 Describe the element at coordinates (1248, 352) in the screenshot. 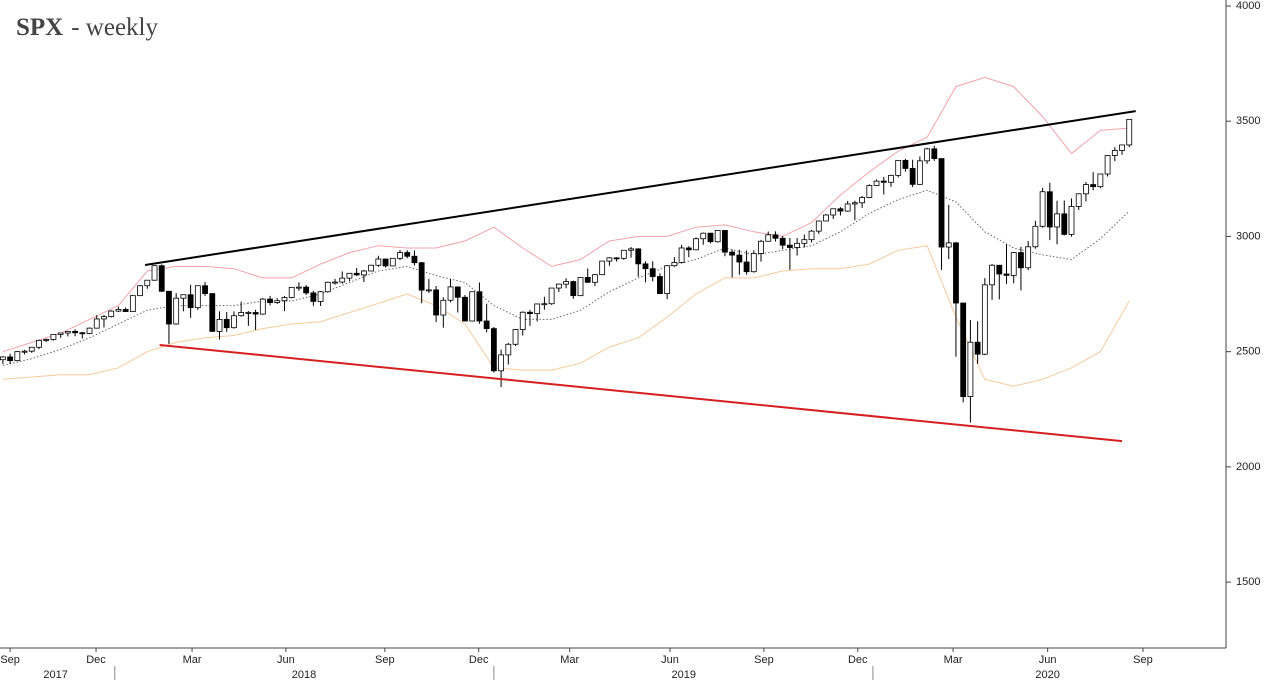

I see `y-tick-label: 2500` at that location.